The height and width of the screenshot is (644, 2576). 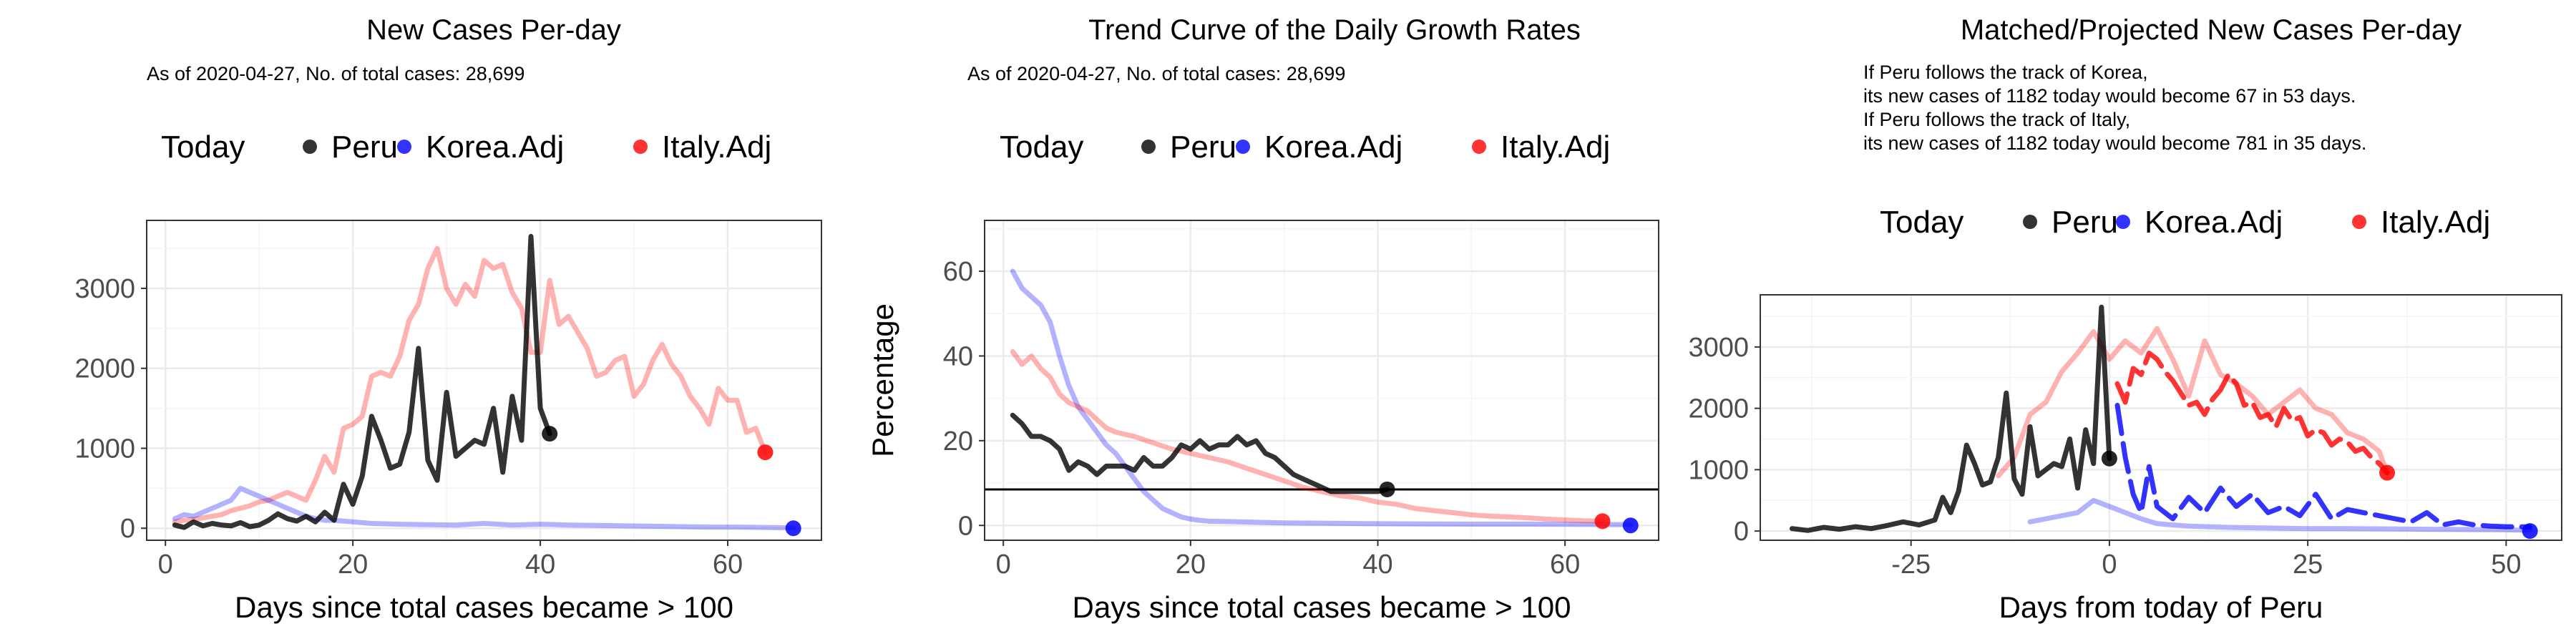 I want to click on series-line-korea-adj-matched, so click(x=2280, y=515).